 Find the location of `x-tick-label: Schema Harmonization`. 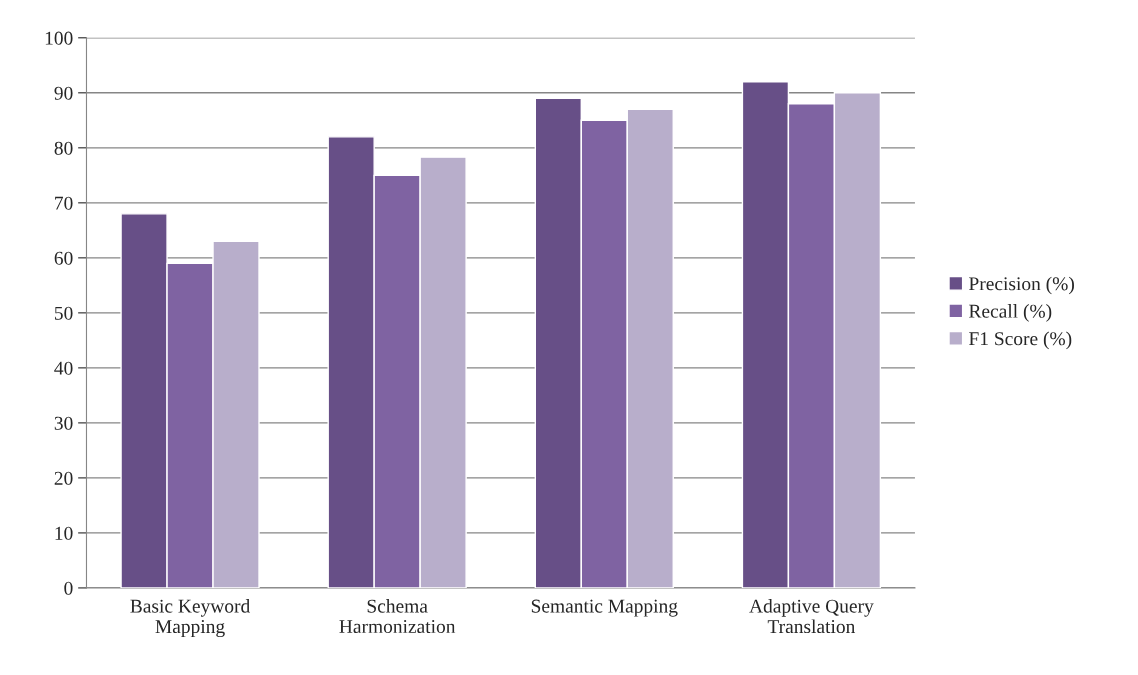

x-tick-label: Schema Harmonization is located at coordinates (397, 616).